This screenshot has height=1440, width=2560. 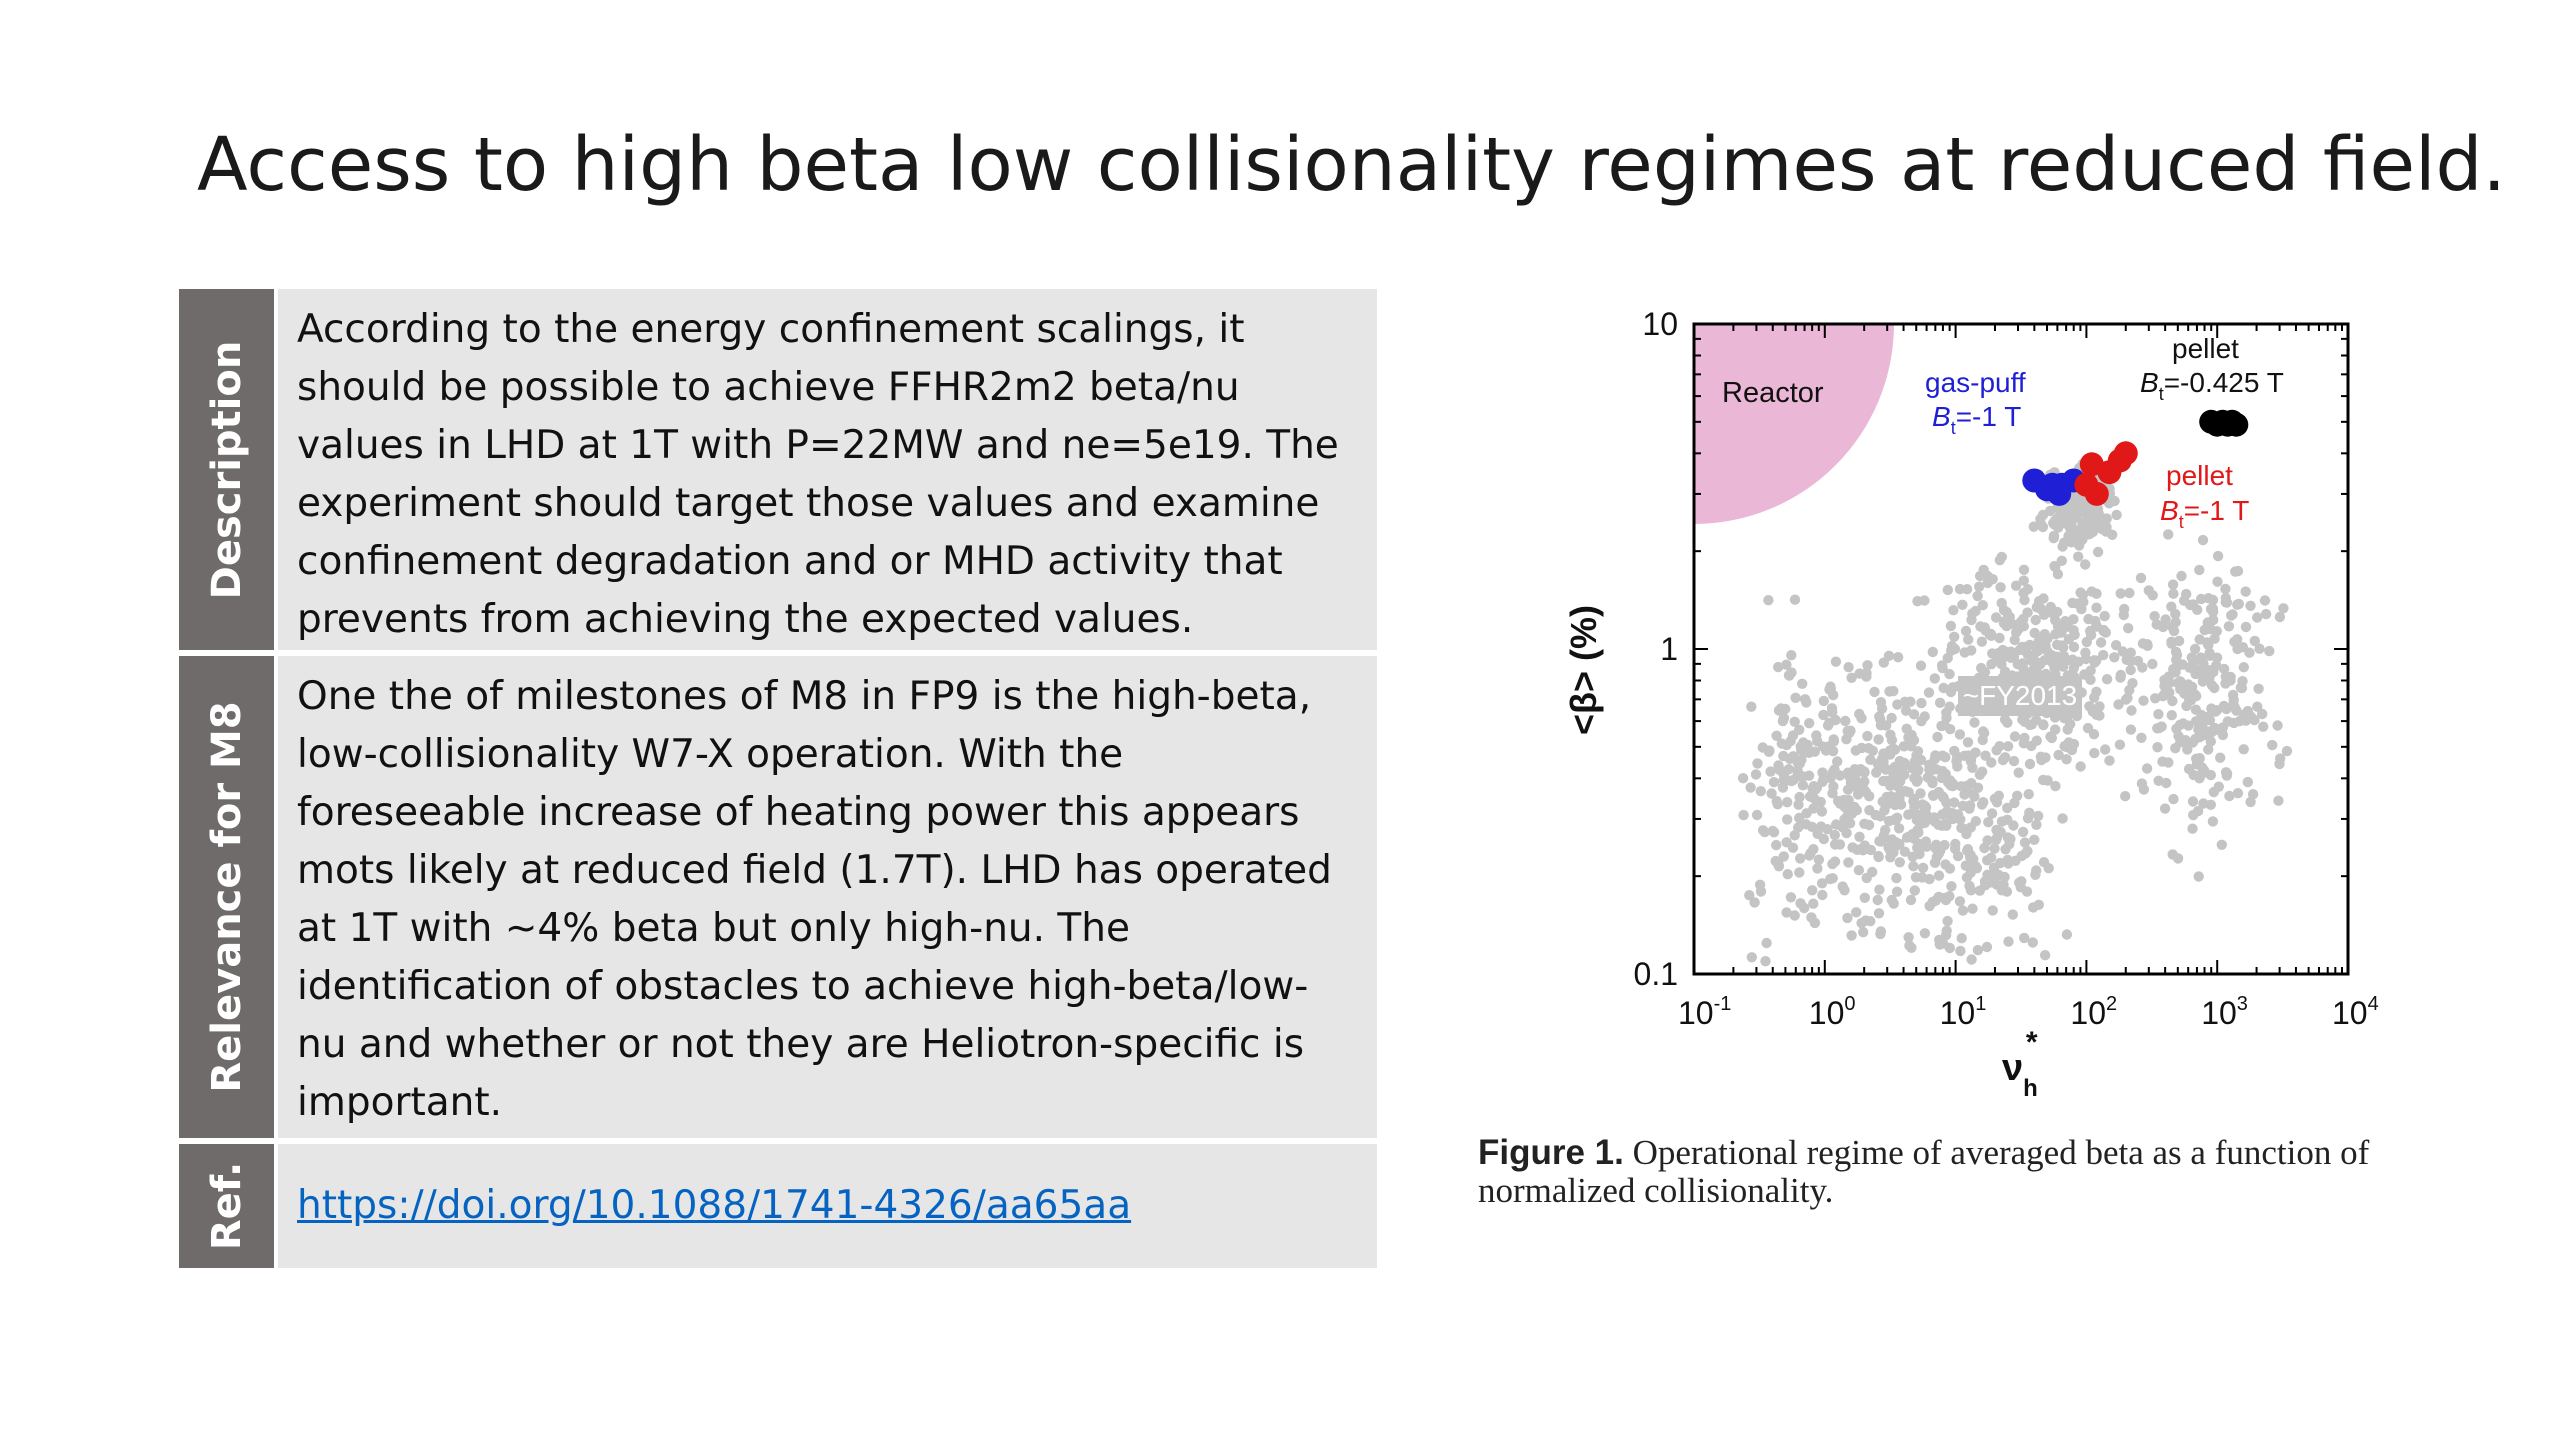 What do you see at coordinates (2096, 493) in the screenshot?
I see `series-point` at bounding box center [2096, 493].